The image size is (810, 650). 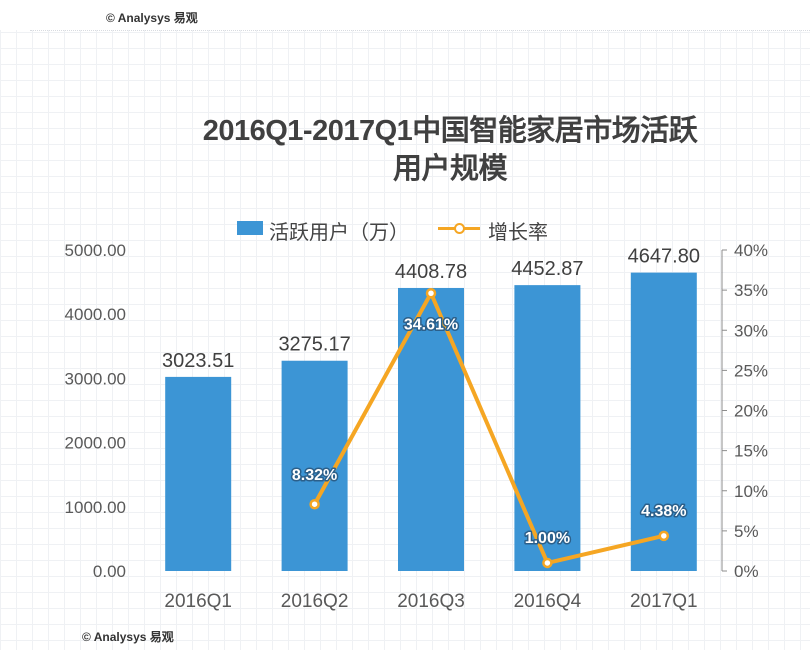 What do you see at coordinates (751, 330) in the screenshot?
I see `right-axis-tick-label: 30%` at bounding box center [751, 330].